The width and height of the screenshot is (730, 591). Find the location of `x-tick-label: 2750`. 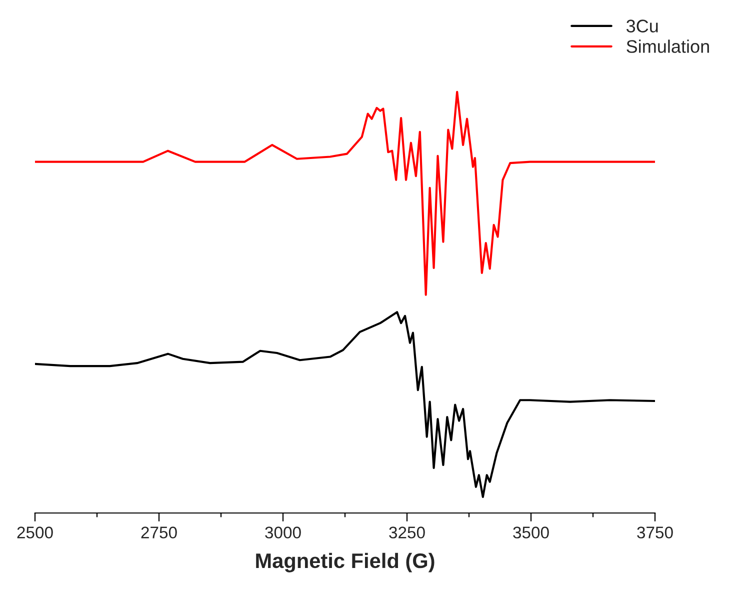

x-tick-label: 2750 is located at coordinates (159, 532).